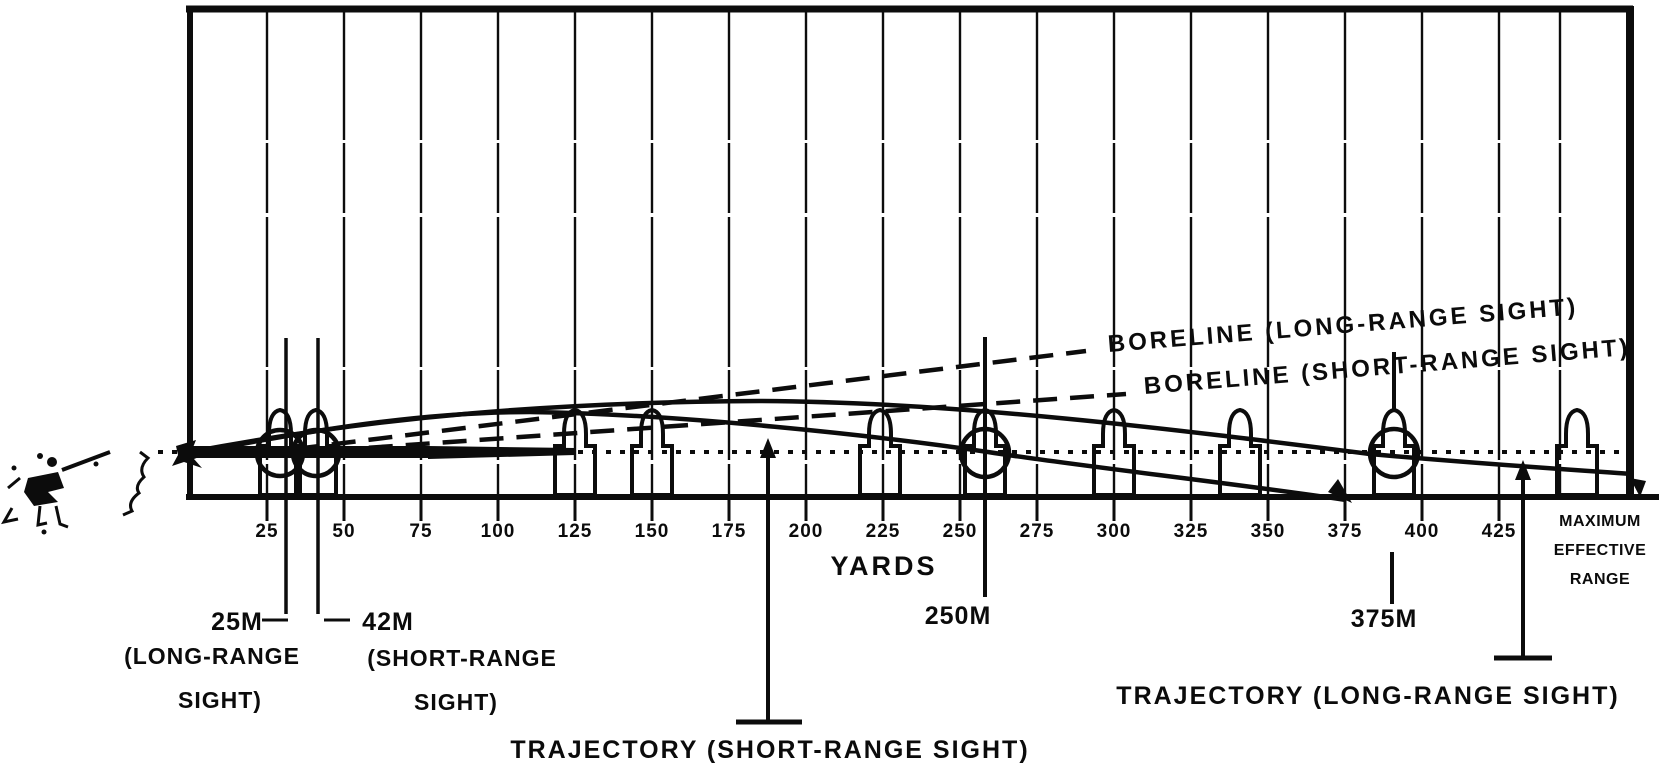  Describe the element at coordinates (421, 531) in the screenshot. I see `axis-tick-label: 75` at that location.